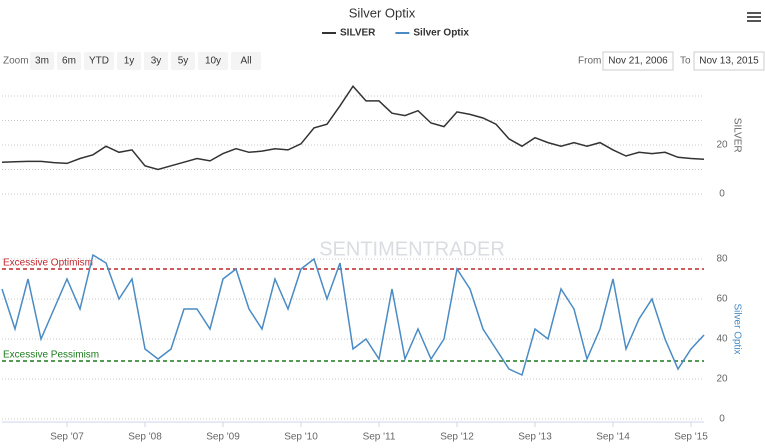 The image size is (765, 448). What do you see at coordinates (16, 61) in the screenshot?
I see `zoom-label: Zoom` at bounding box center [16, 61].